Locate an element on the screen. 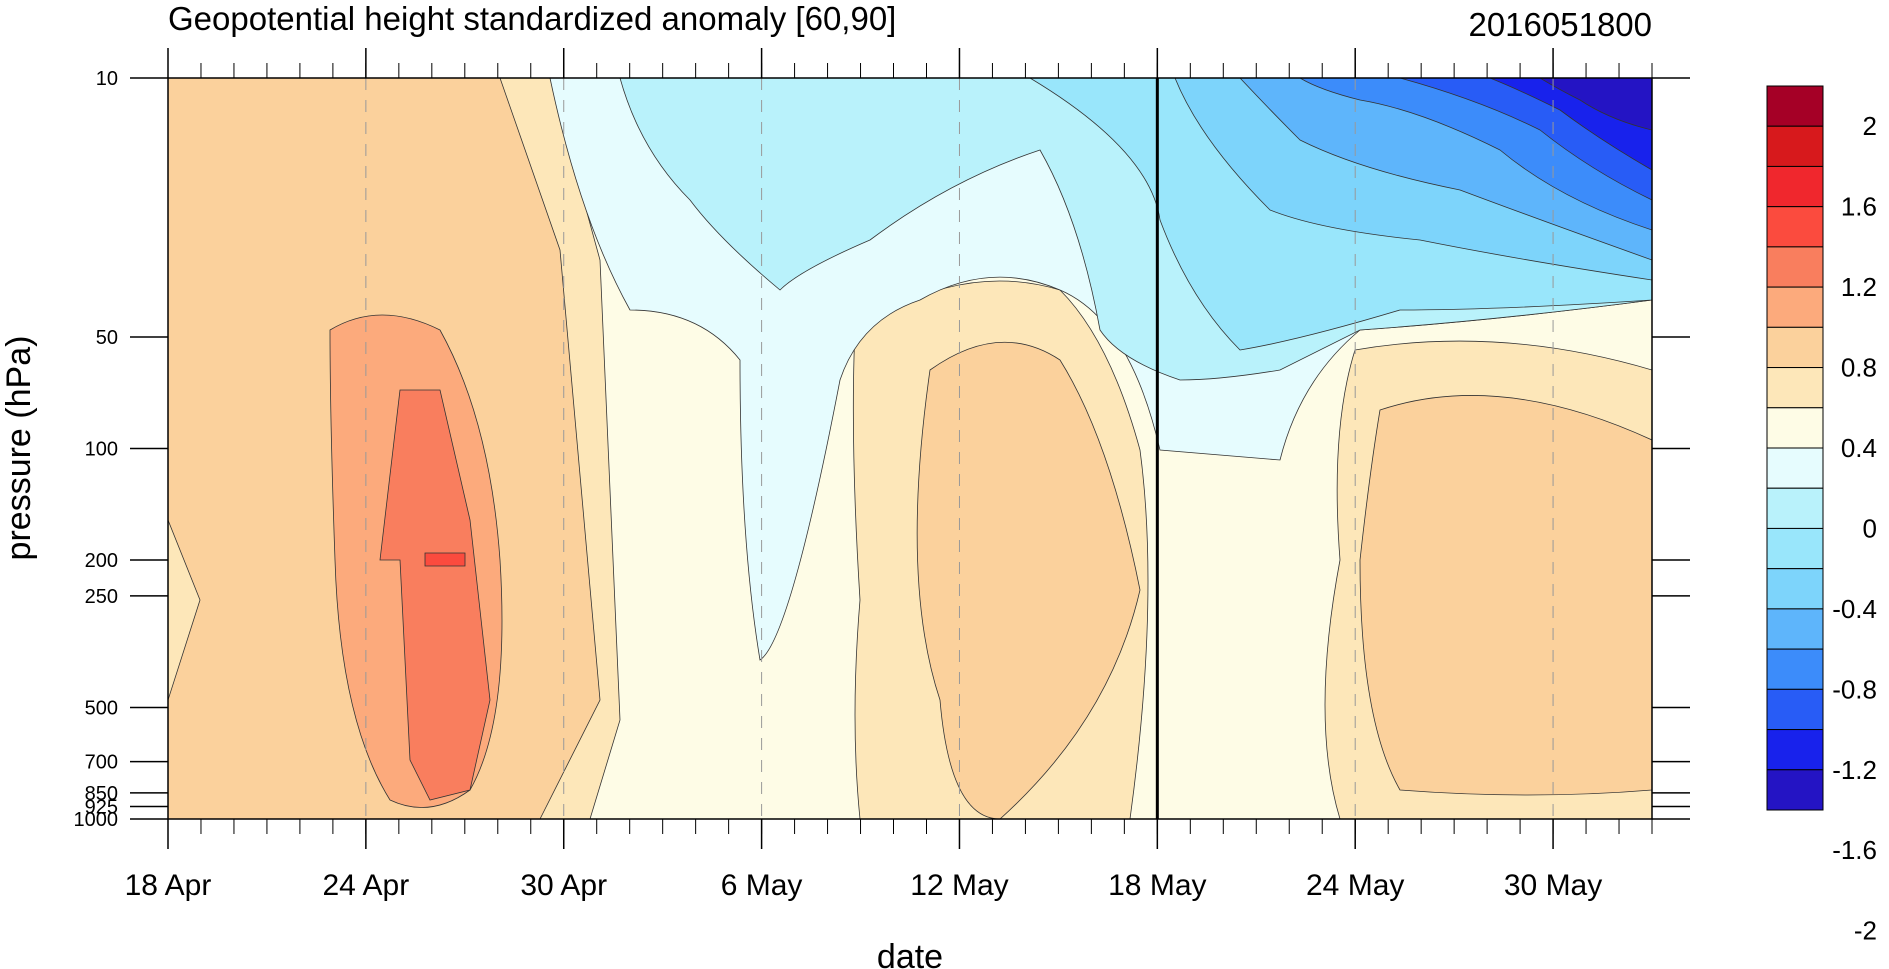  x-tick-label: 24 May is located at coordinates (1355, 885).